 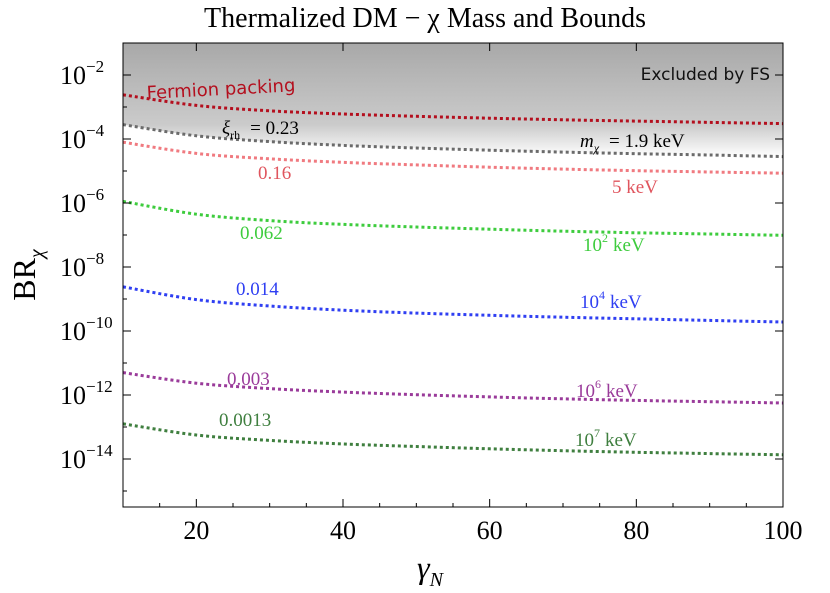 I want to click on y-tick-label-5: 10⁻¹², so click(x=86, y=393).